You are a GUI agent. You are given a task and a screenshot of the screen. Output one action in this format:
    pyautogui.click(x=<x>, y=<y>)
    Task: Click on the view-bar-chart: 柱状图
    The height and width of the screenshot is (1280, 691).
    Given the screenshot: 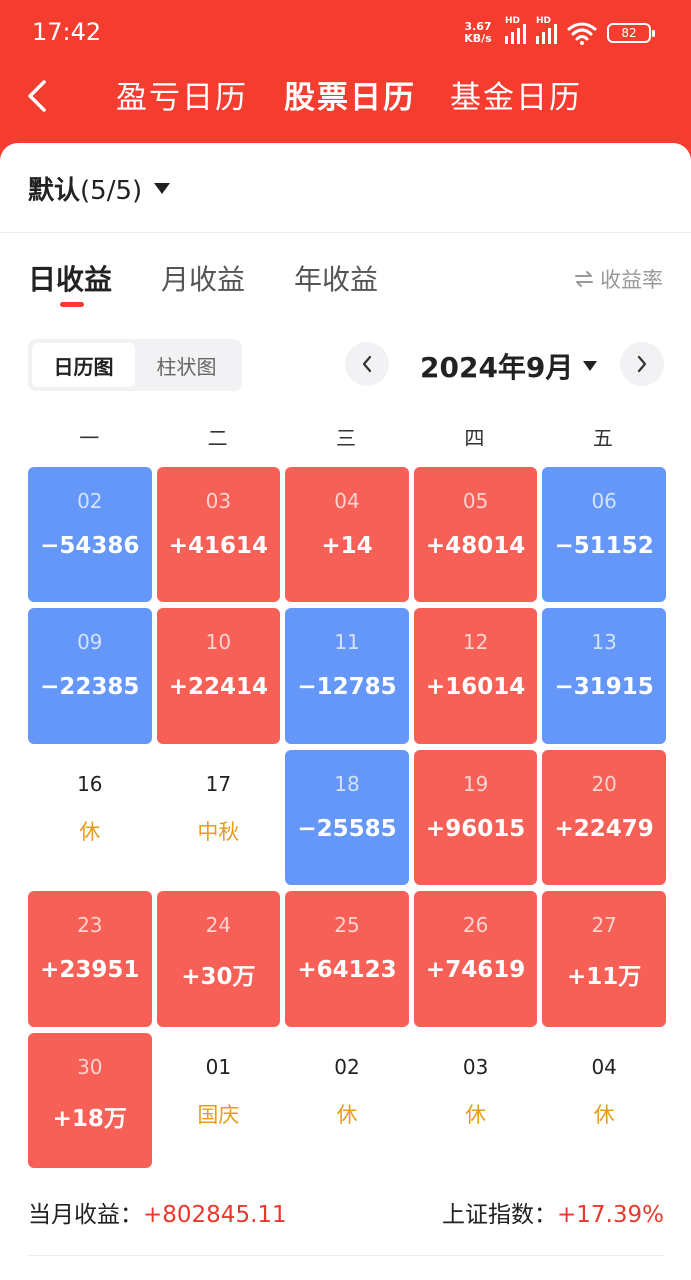 What is the action you would take?
    pyautogui.click(x=186, y=366)
    